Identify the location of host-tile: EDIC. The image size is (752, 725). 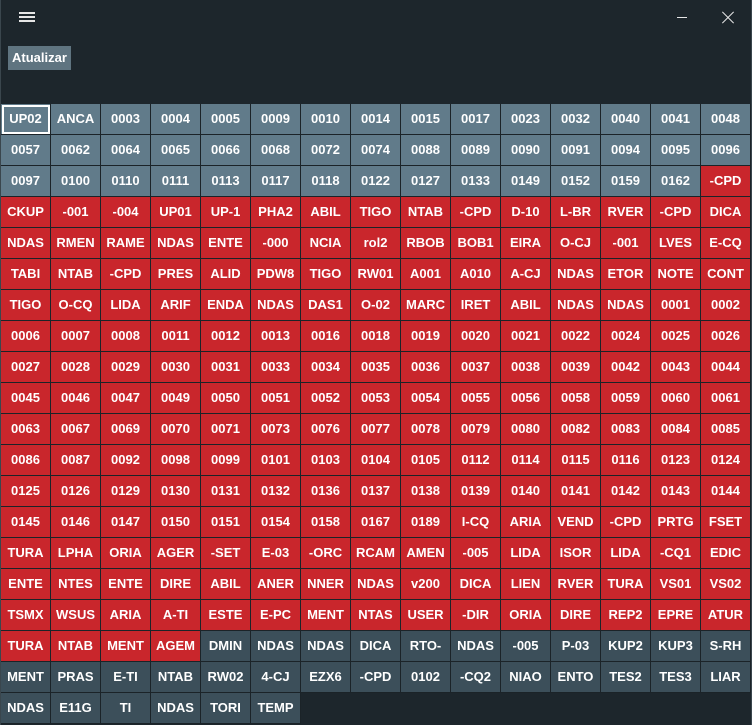
(726, 553).